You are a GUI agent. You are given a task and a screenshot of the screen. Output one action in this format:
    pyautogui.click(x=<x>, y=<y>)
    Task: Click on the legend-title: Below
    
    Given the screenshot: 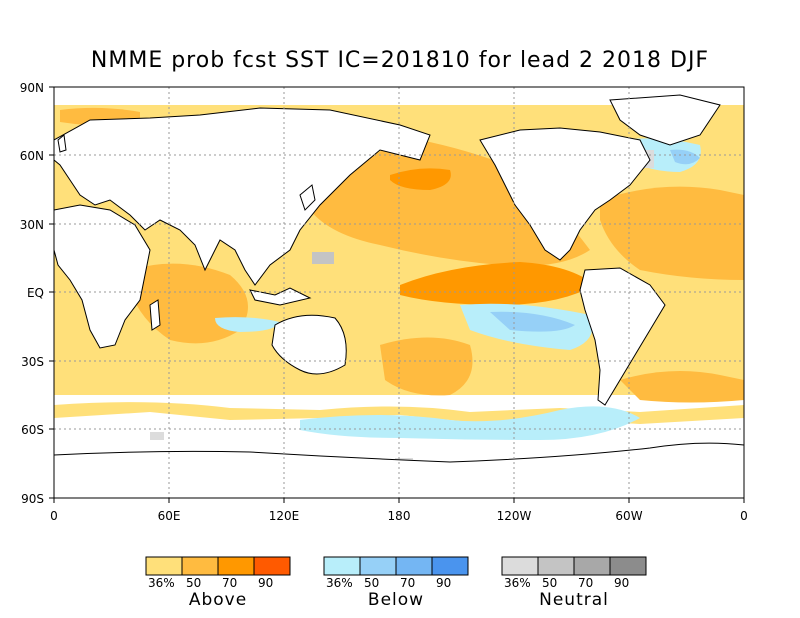 What is the action you would take?
    pyautogui.click(x=396, y=600)
    